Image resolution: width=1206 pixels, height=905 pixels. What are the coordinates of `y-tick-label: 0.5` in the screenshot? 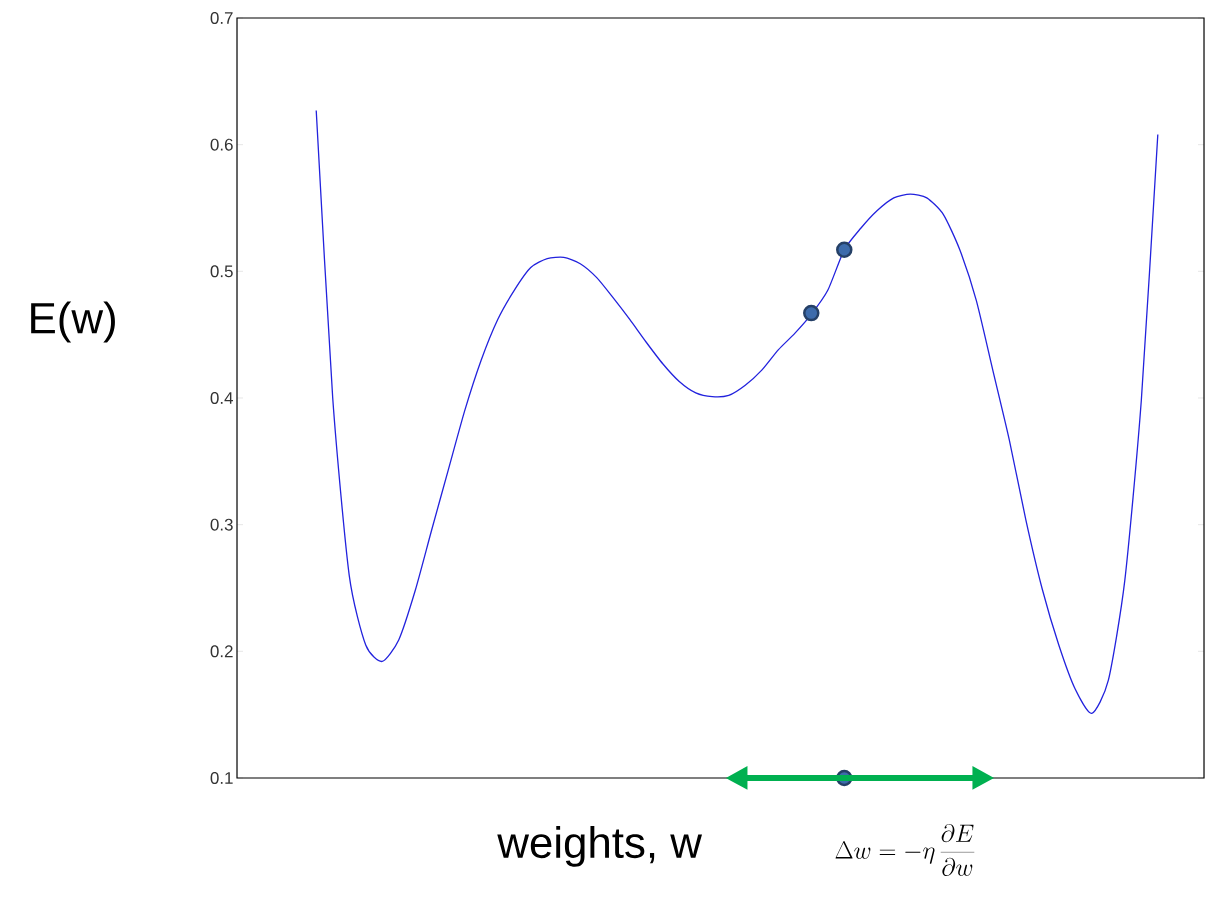 It's located at (221, 271).